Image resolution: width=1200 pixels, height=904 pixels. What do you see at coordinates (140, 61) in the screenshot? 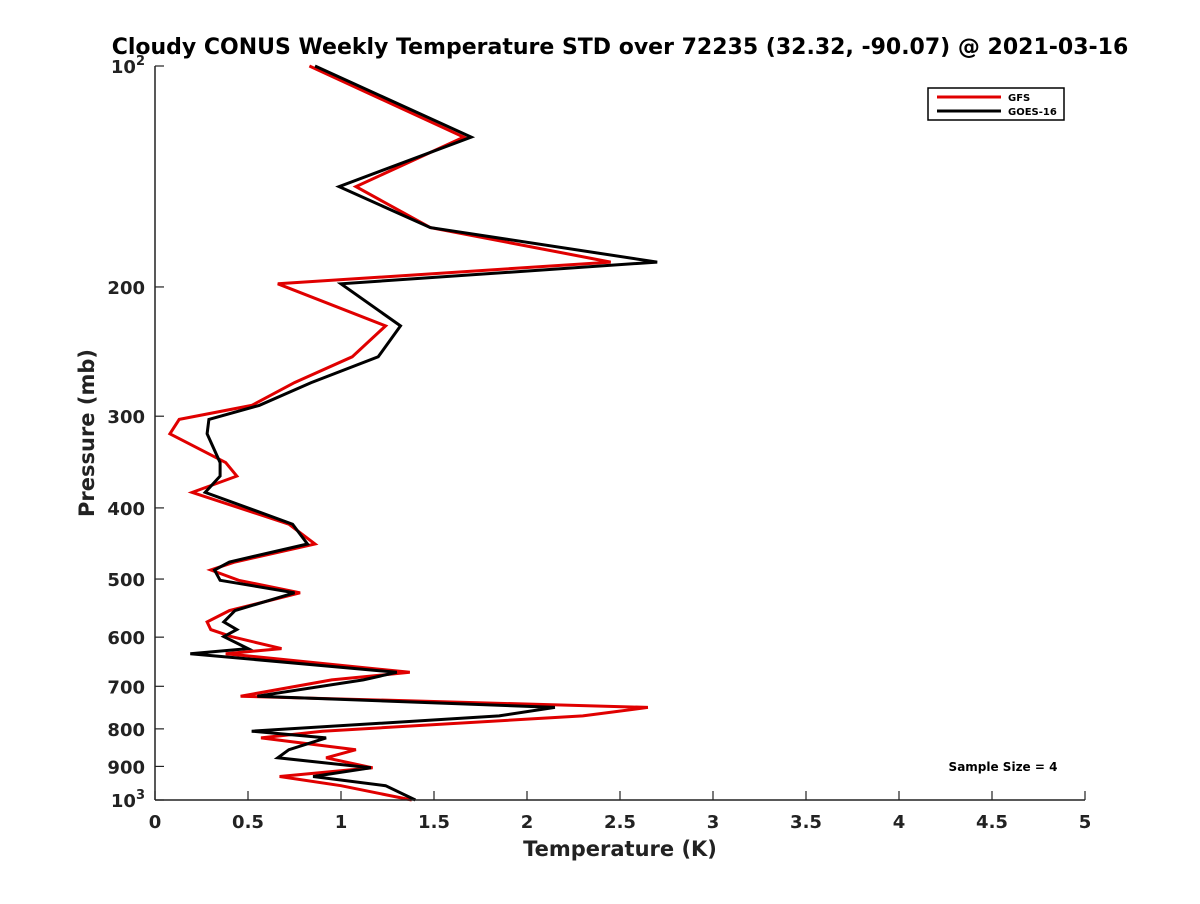
I see `y-tick-exponent: 2` at bounding box center [140, 61].